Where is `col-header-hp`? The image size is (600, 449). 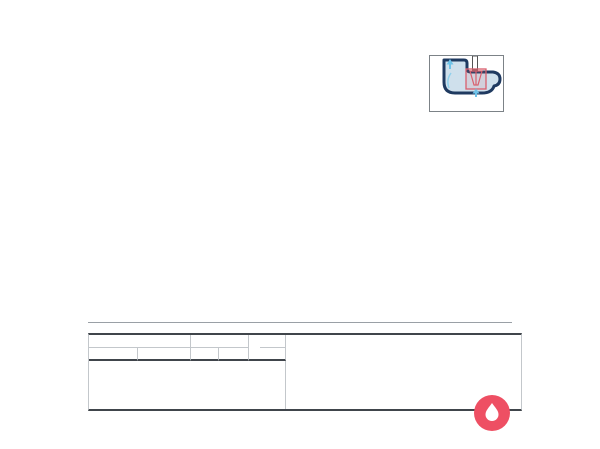
col-header-hp is located at coordinates (234, 354).